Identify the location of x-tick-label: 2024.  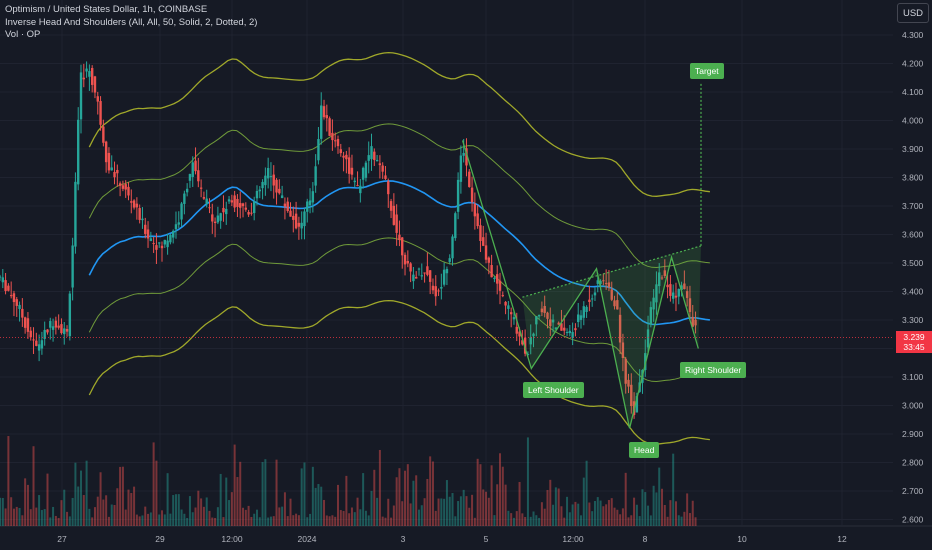
(307, 539).